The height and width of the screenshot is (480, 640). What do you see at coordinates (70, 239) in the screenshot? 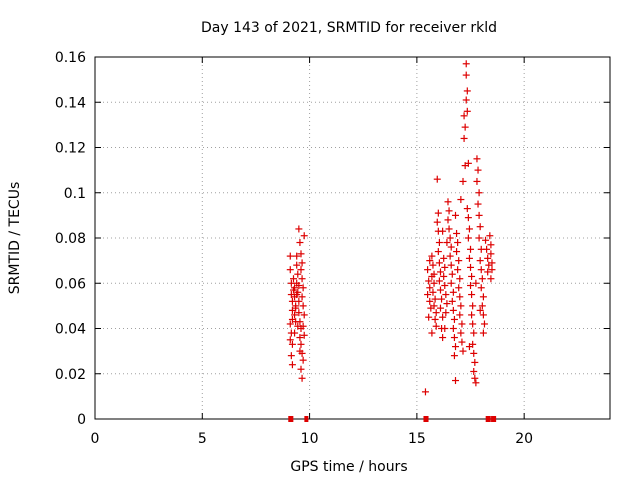
I see `y-tick-label: 0.08` at bounding box center [70, 239].